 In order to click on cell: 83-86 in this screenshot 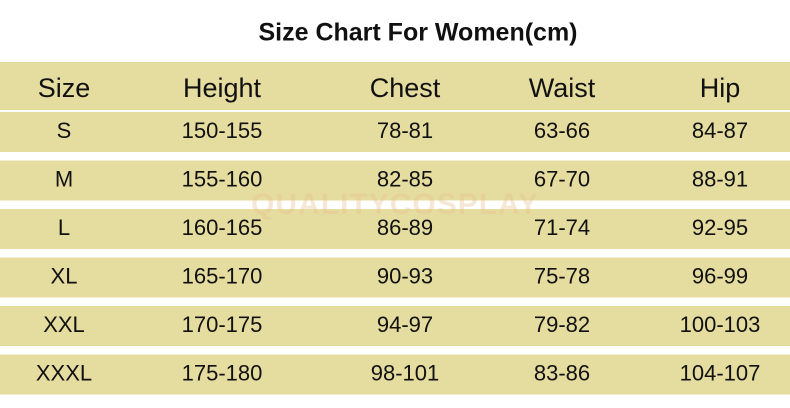, I will do `click(562, 372)`.